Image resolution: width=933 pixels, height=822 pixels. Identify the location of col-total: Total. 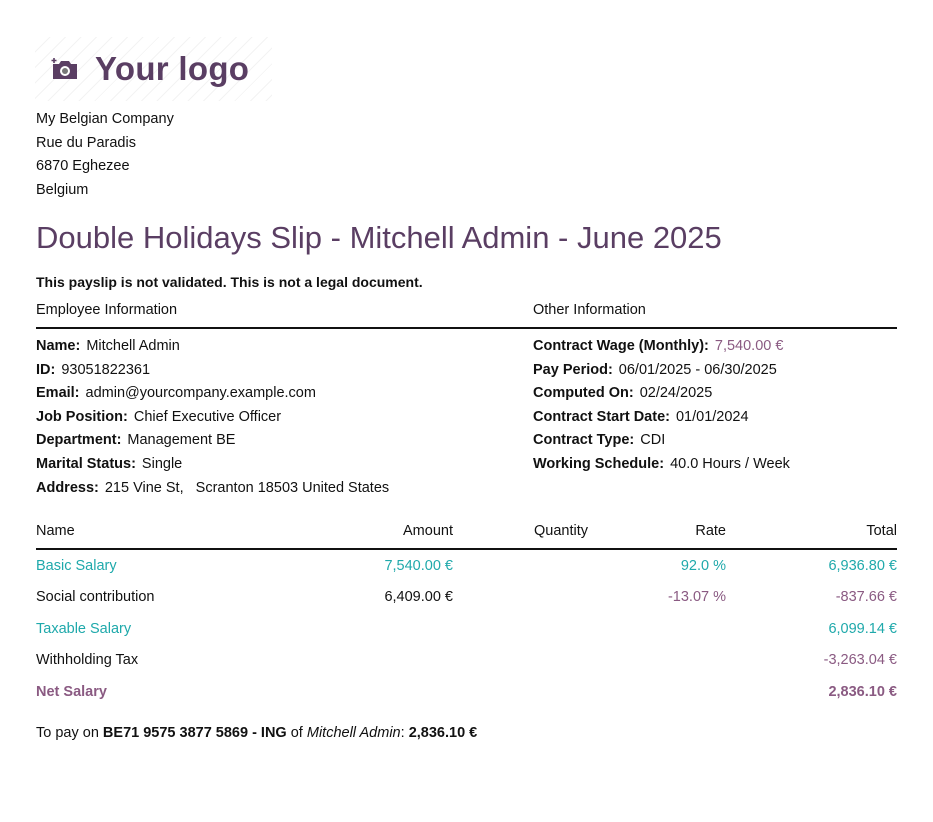
(811, 535).